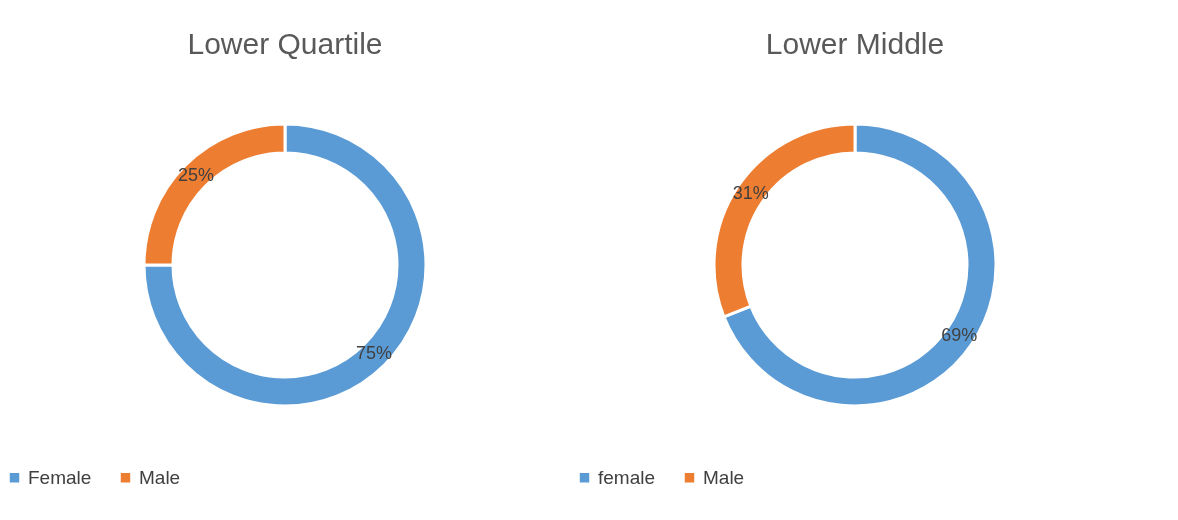  What do you see at coordinates (627, 477) in the screenshot?
I see `legend-label: female` at bounding box center [627, 477].